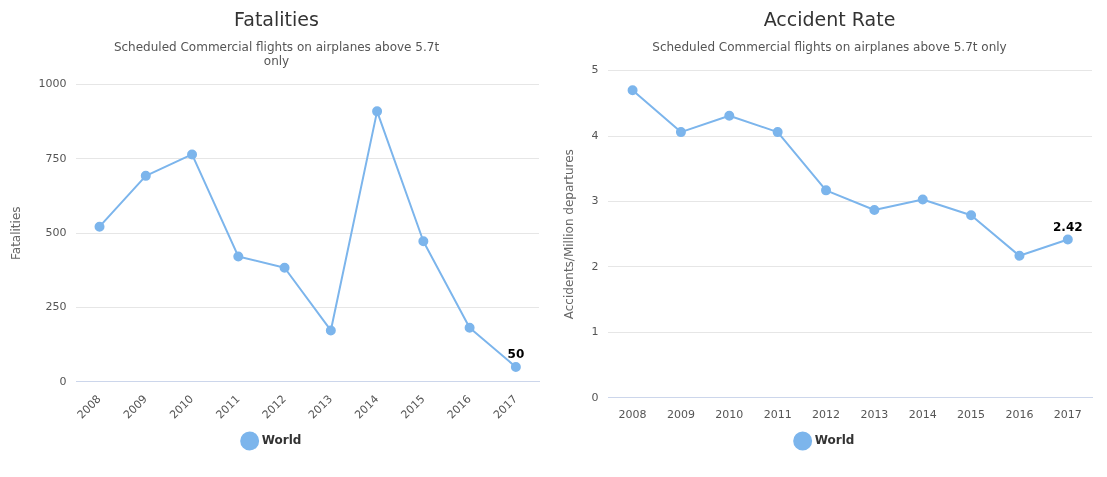 The width and height of the screenshot is (1107, 477). Describe the element at coordinates (680, 415) in the screenshot. I see `x-tick-label: 2009` at that location.